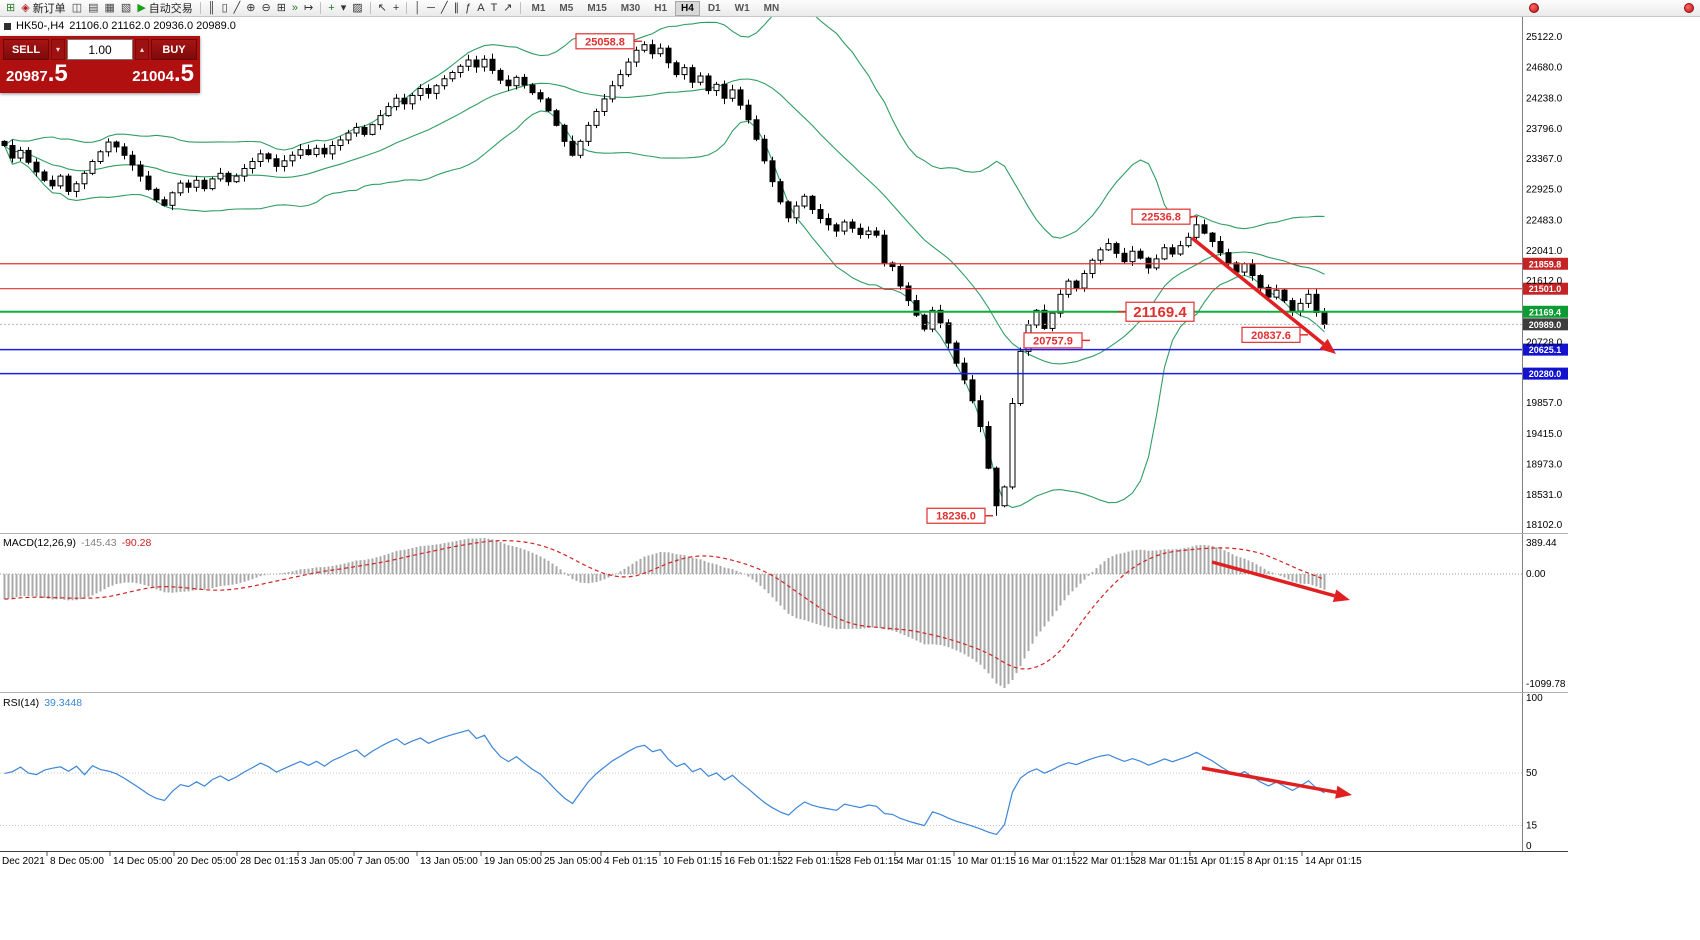 The height and width of the screenshot is (940, 1700). What do you see at coordinates (714, 8) in the screenshot?
I see `timeframe-d1: D1` at bounding box center [714, 8].